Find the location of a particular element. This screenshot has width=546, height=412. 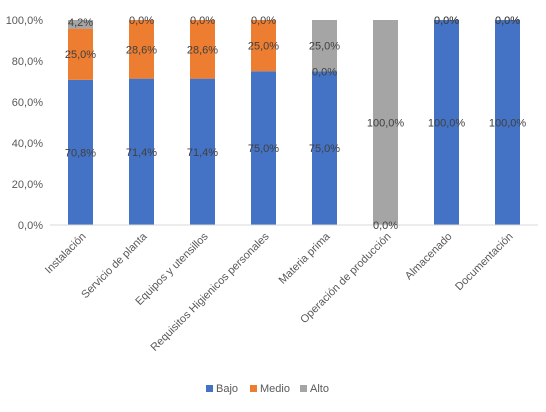

data-label-bajo: 70,8% is located at coordinates (80, 153).